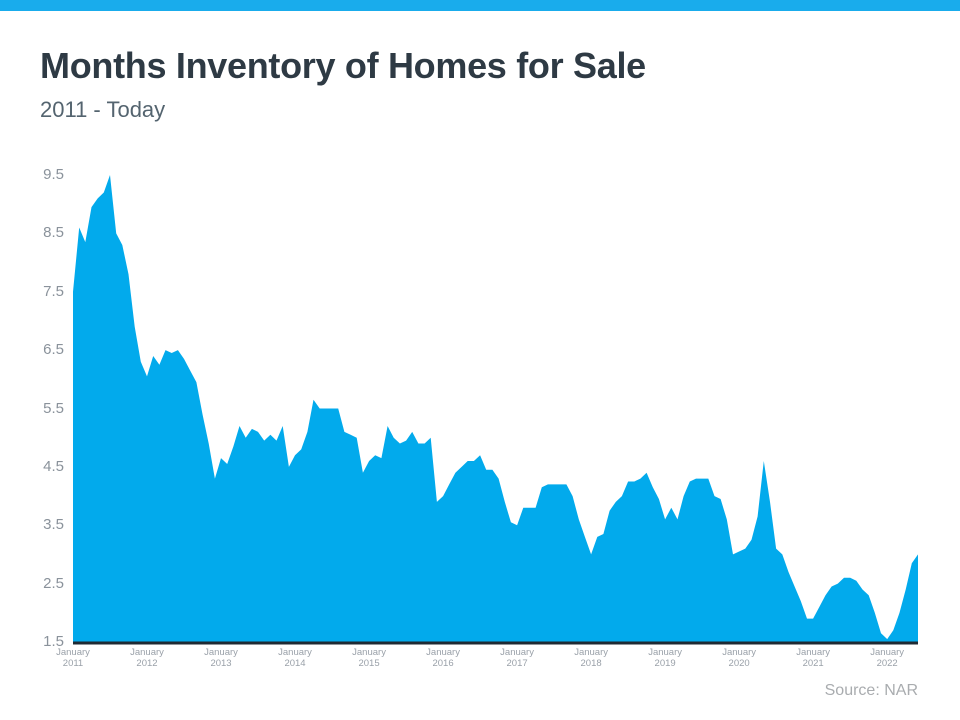  I want to click on x-tick-year: 2021, so click(813, 663).